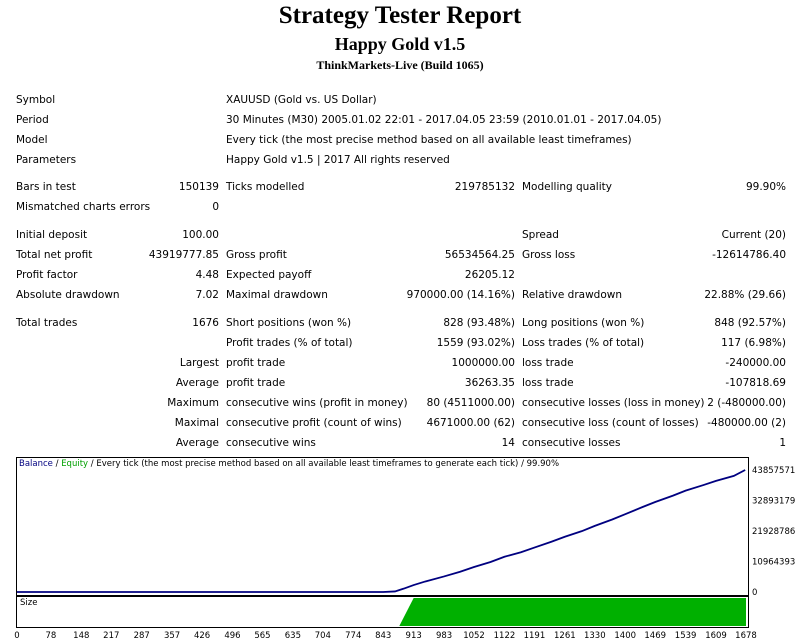 The height and width of the screenshot is (644, 800). What do you see at coordinates (16, 636) in the screenshot?
I see `x-tick-label: 0` at bounding box center [16, 636].